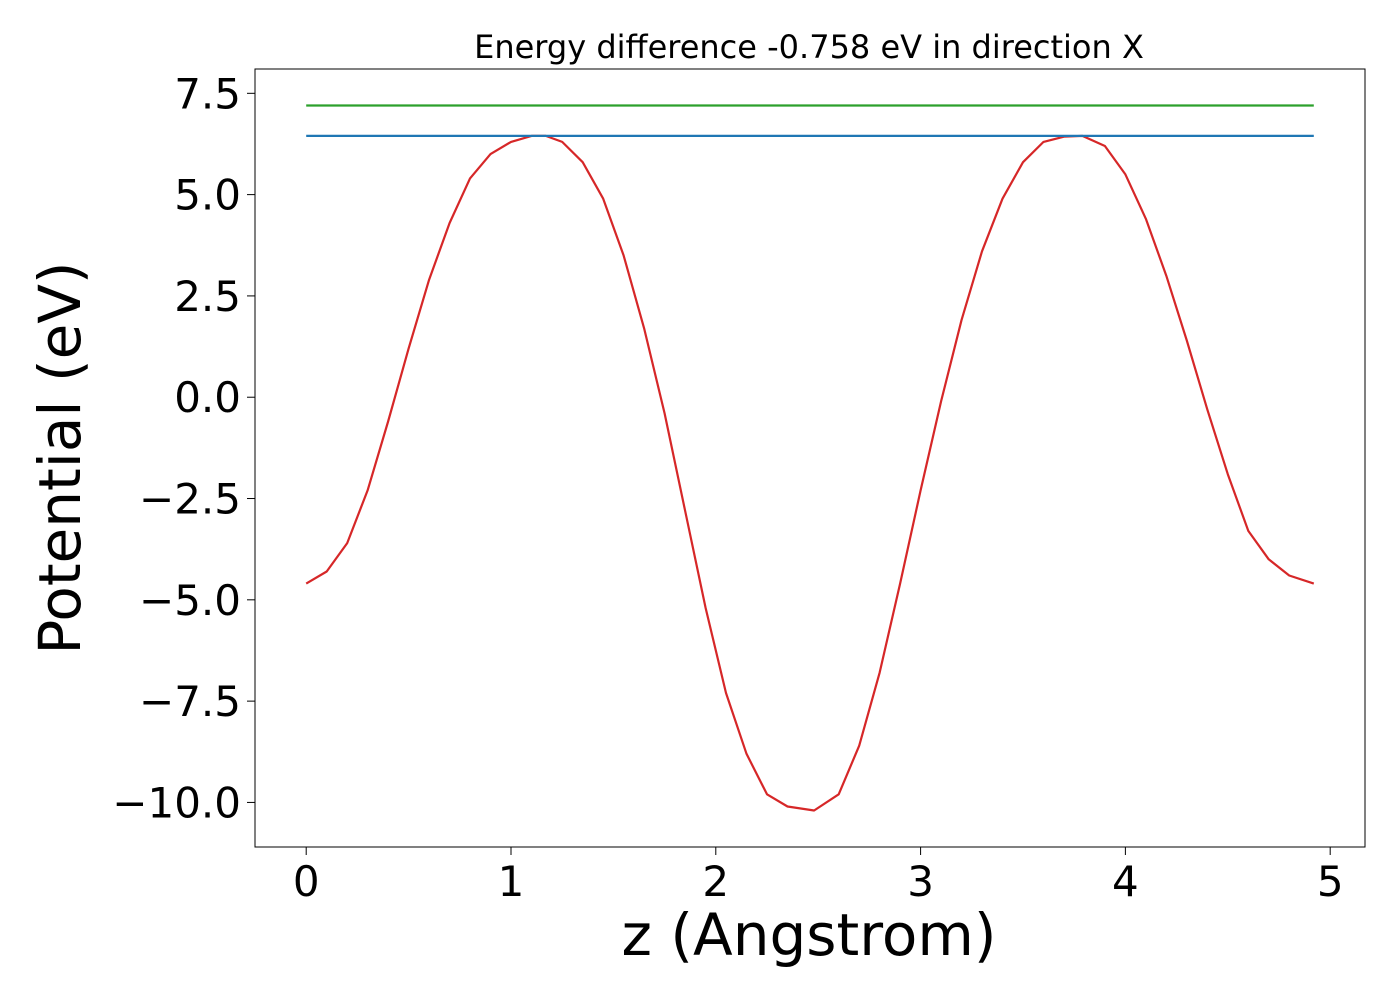 The height and width of the screenshot is (1000, 1400). What do you see at coordinates (920, 881) in the screenshot?
I see `x-tick-label: 3` at bounding box center [920, 881].